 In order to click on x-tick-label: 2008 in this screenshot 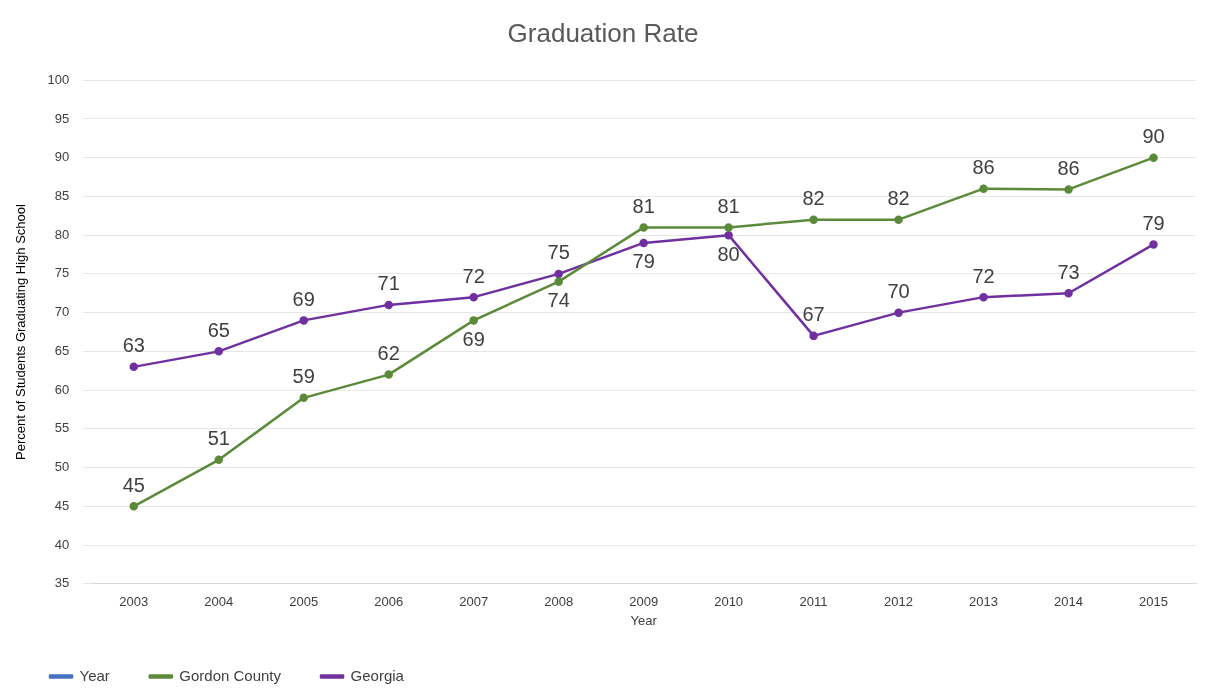, I will do `click(559, 602)`.